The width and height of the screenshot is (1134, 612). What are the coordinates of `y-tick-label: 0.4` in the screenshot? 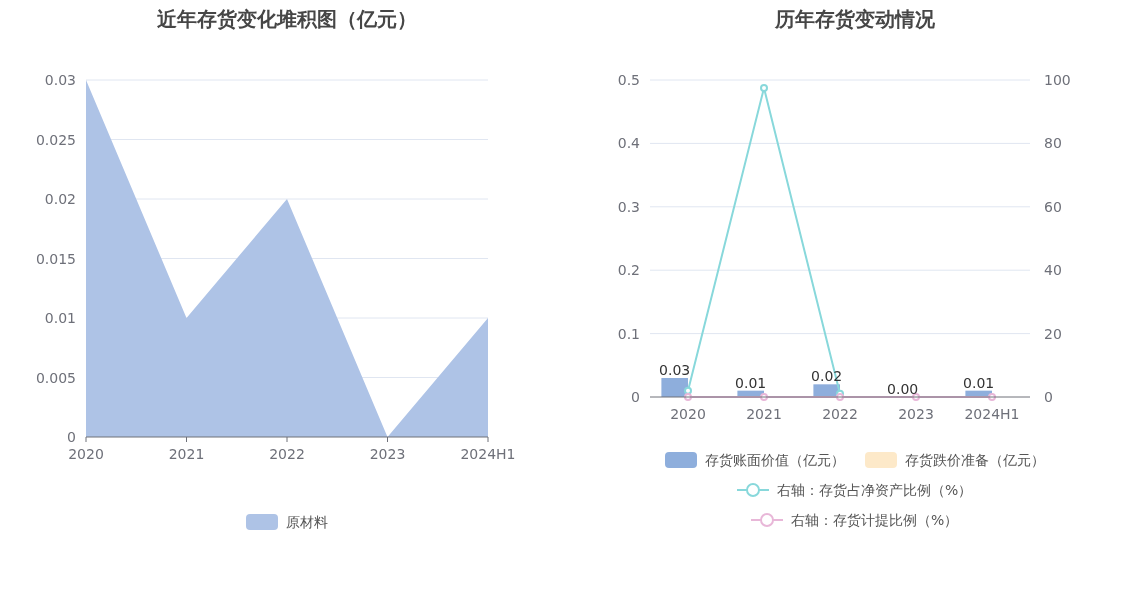 It's located at (629, 143).